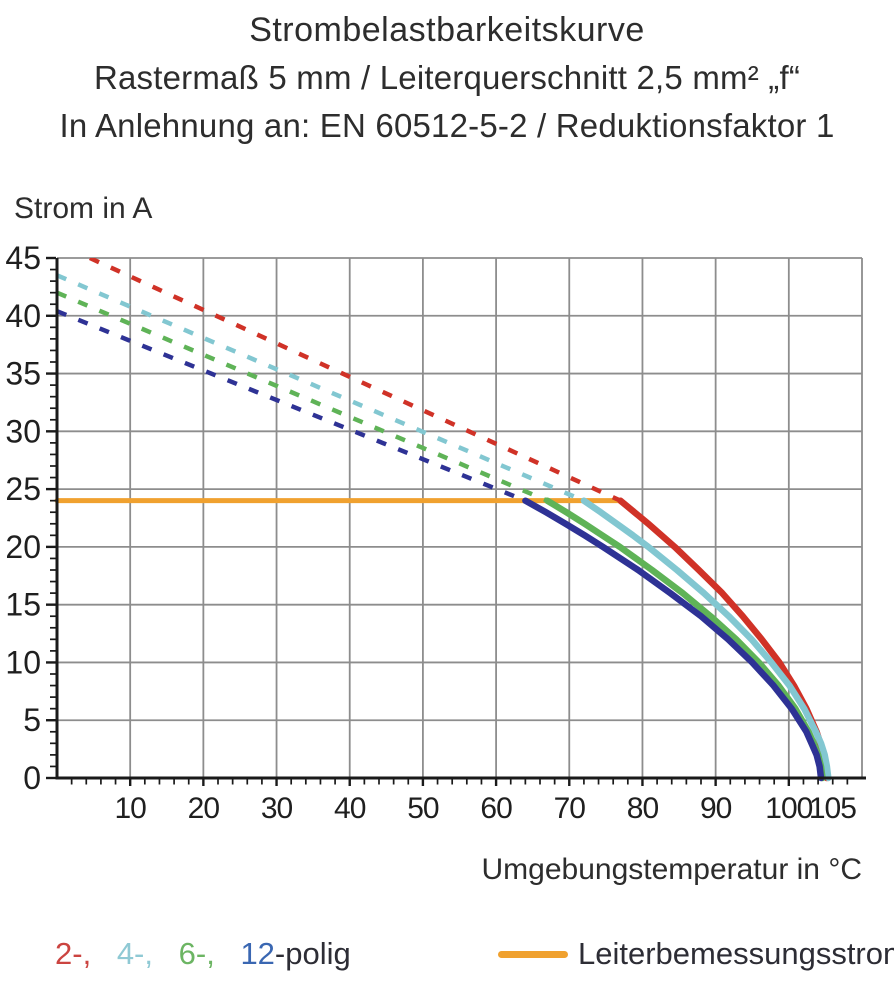  Describe the element at coordinates (130, 808) in the screenshot. I see `x-tick-label-10: 10` at that location.